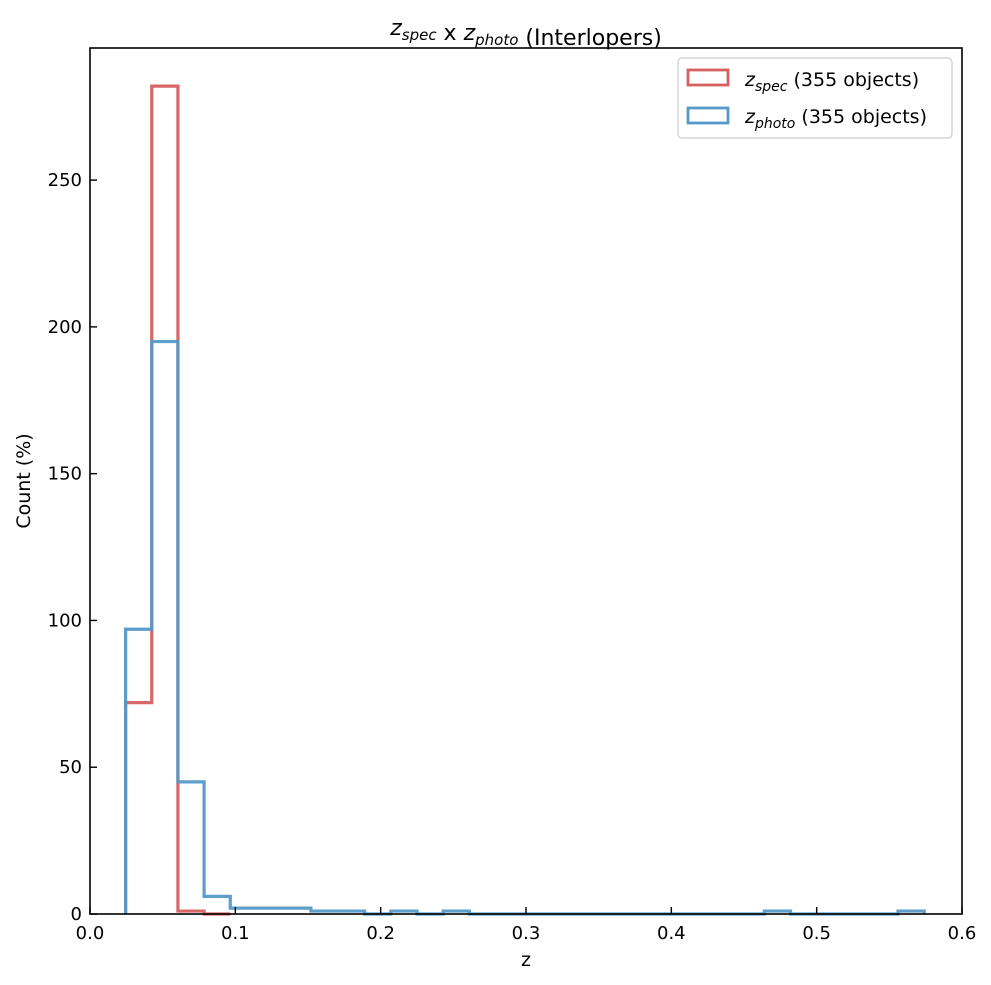 This screenshot has height=985, width=991. Describe the element at coordinates (65, 327) in the screenshot. I see `y-tick-label: 200` at that location.